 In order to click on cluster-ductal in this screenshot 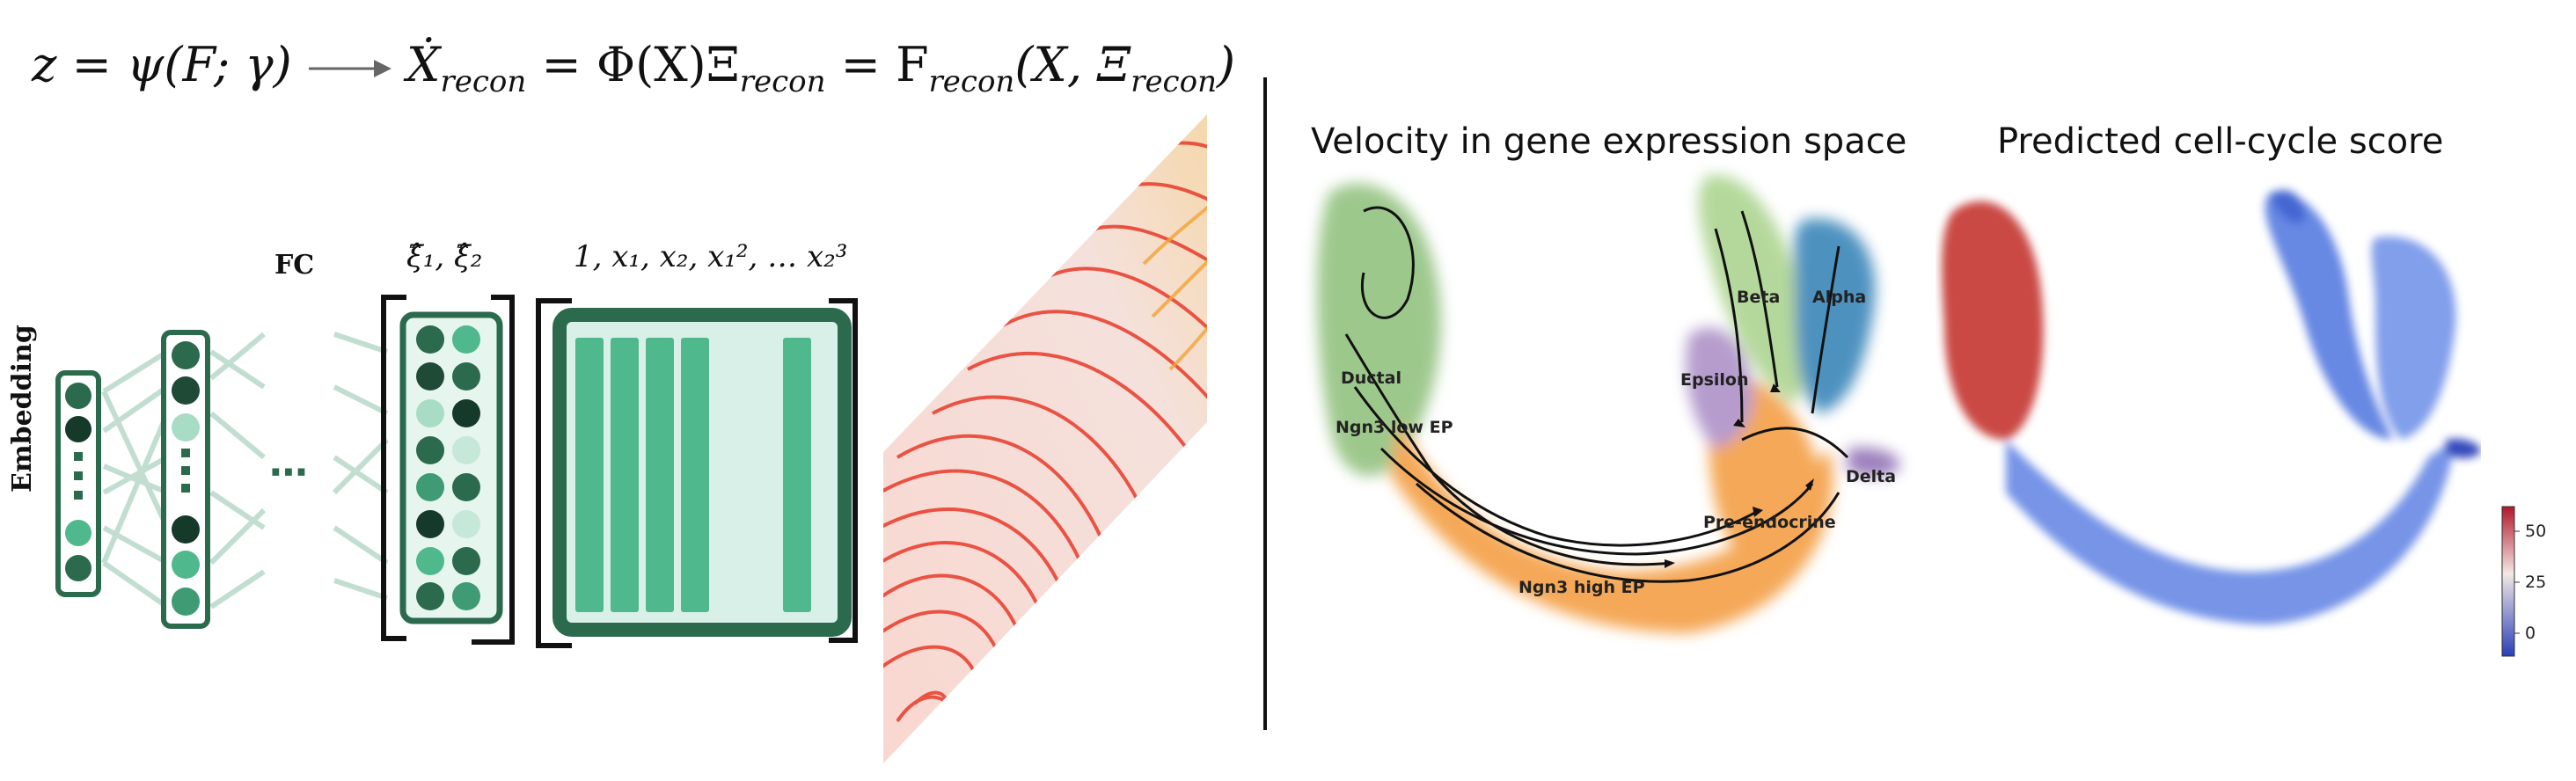, I will do `click(1379, 330)`.